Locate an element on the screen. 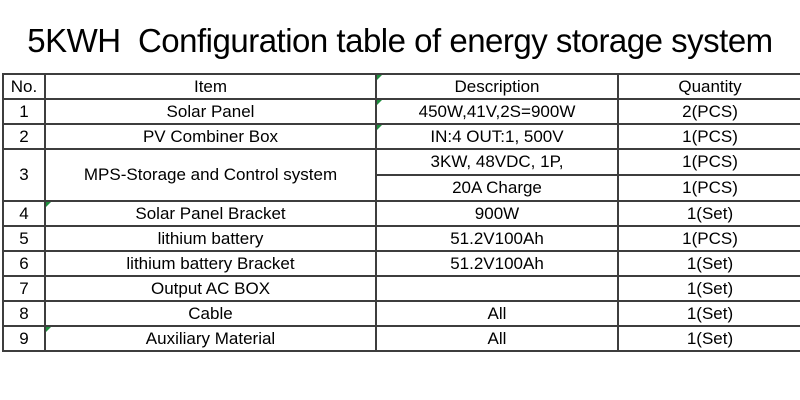  item-cell: Solar Panel Bracket is located at coordinates (210, 213).